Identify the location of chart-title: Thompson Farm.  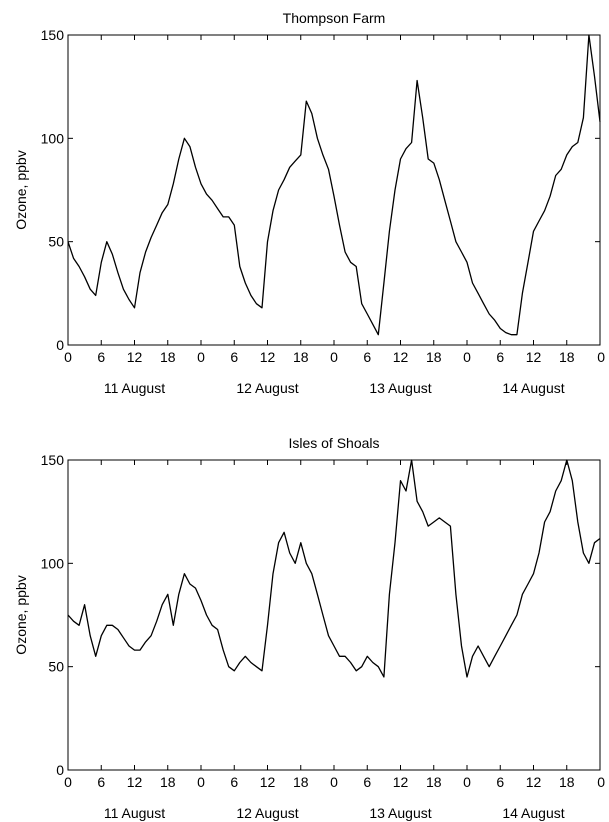
(334, 18).